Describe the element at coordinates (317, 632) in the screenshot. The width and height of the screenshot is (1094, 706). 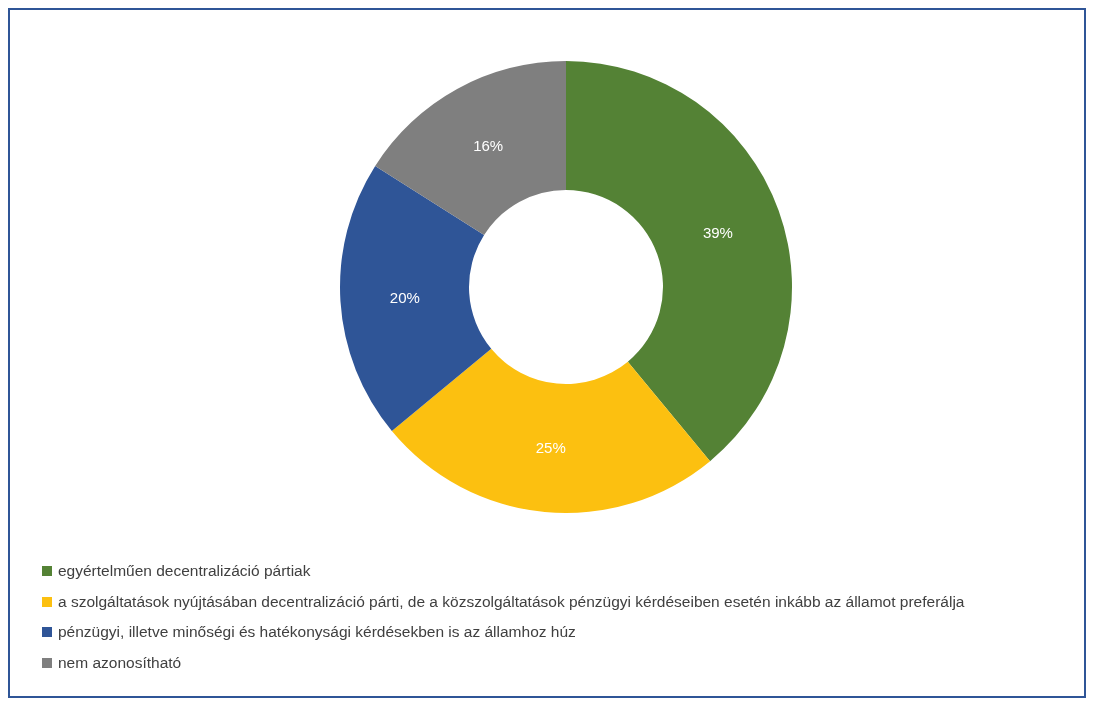
I see `legend-label: pénzügyi, illetve minőségi és hatékonysági kérdésekben is az államhoz húz` at that location.